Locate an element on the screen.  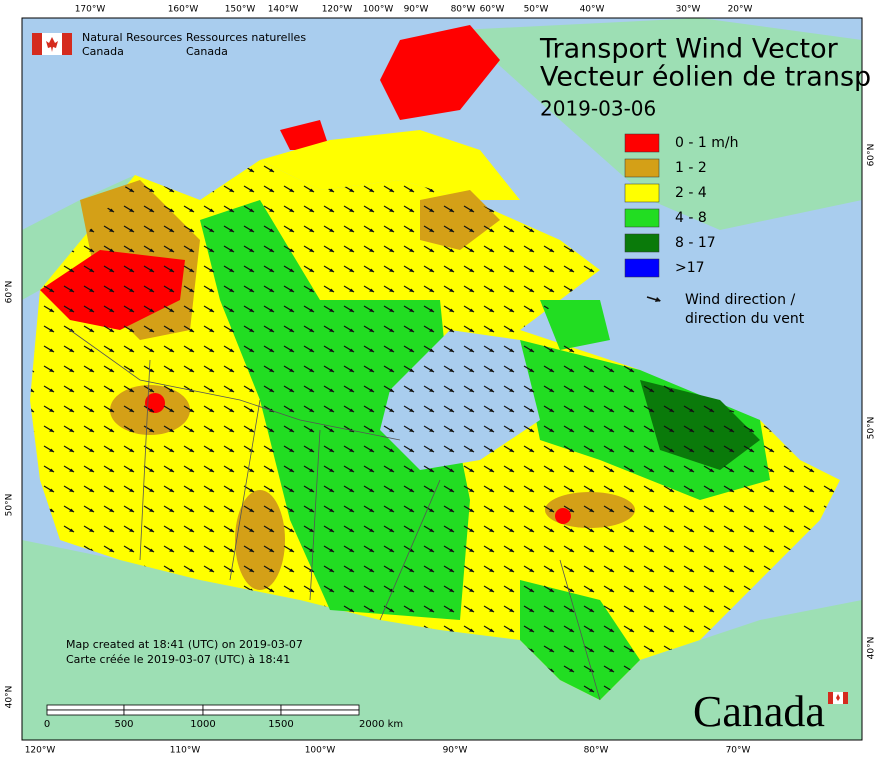
legend-arrow-head is located at coordinates (658, 299).